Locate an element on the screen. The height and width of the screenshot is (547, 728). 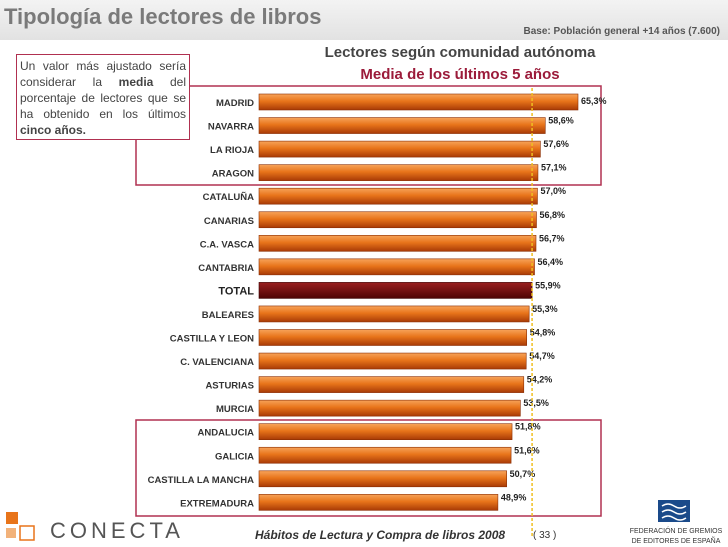
value-label: 55,3% is located at coordinates (545, 309).